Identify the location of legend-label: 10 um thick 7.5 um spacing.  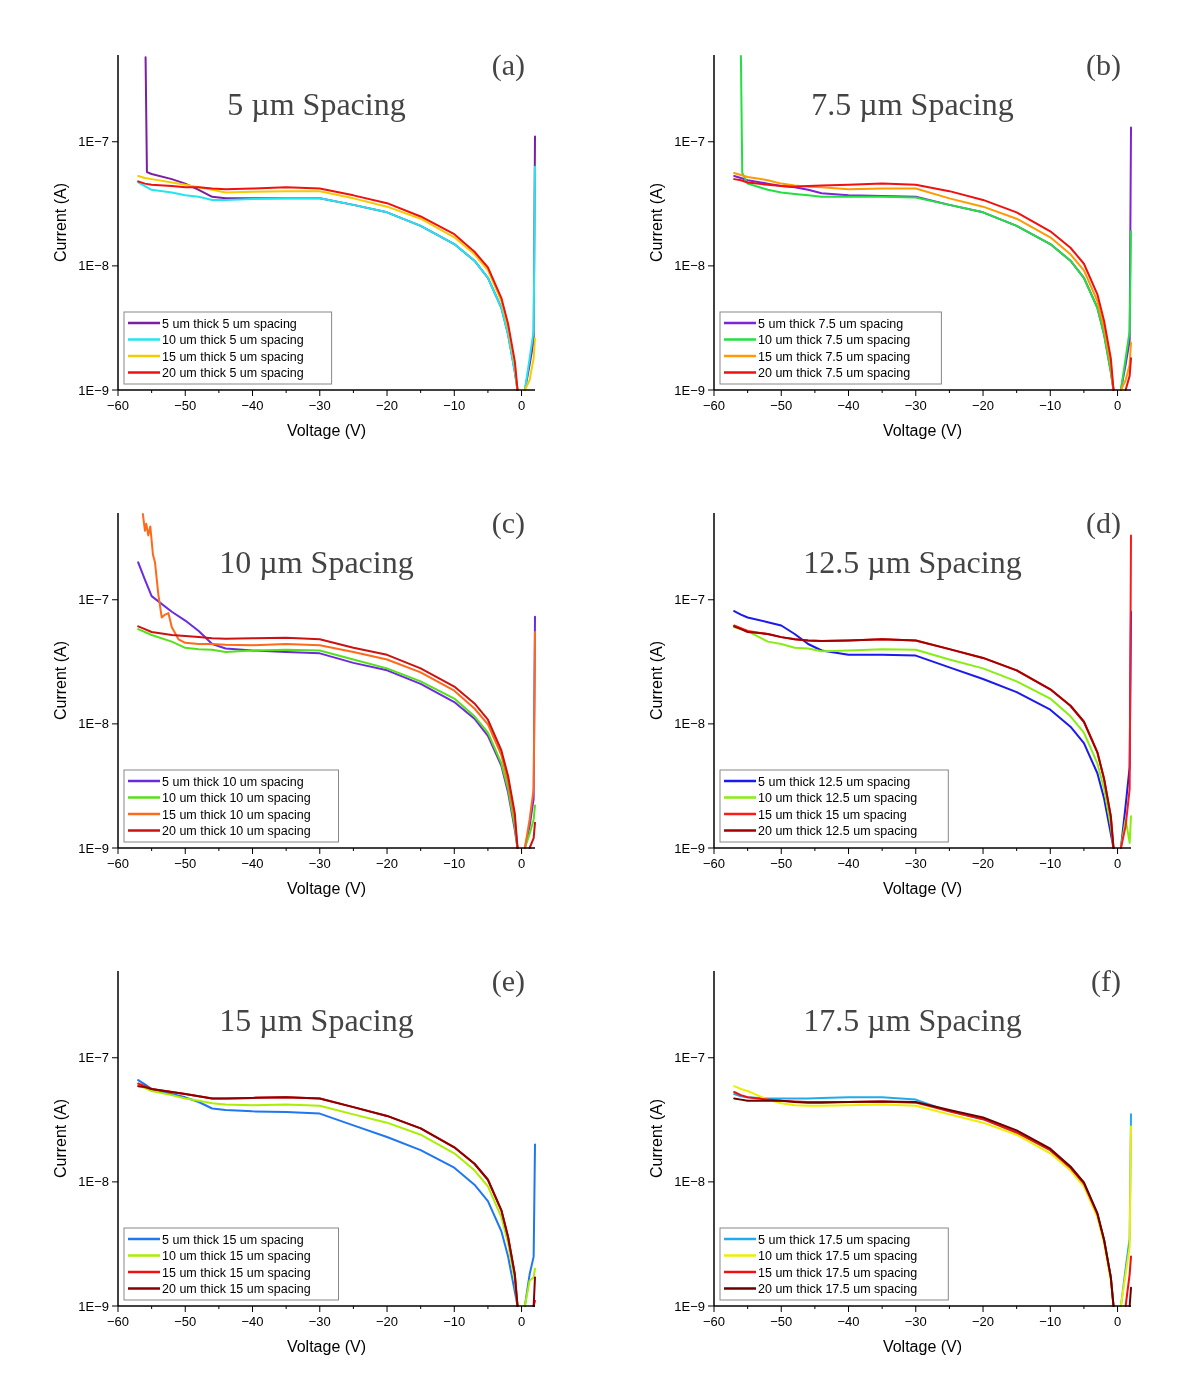
(834, 340).